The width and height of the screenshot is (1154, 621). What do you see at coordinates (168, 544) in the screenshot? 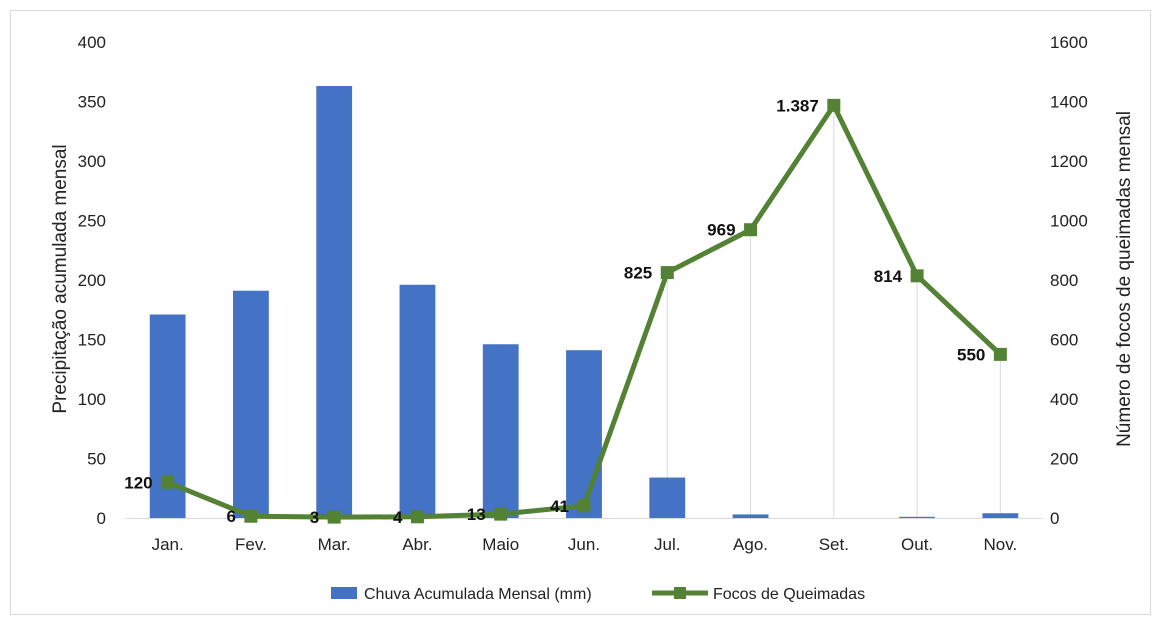
I see `x-tick-label: Jan.` at bounding box center [168, 544].